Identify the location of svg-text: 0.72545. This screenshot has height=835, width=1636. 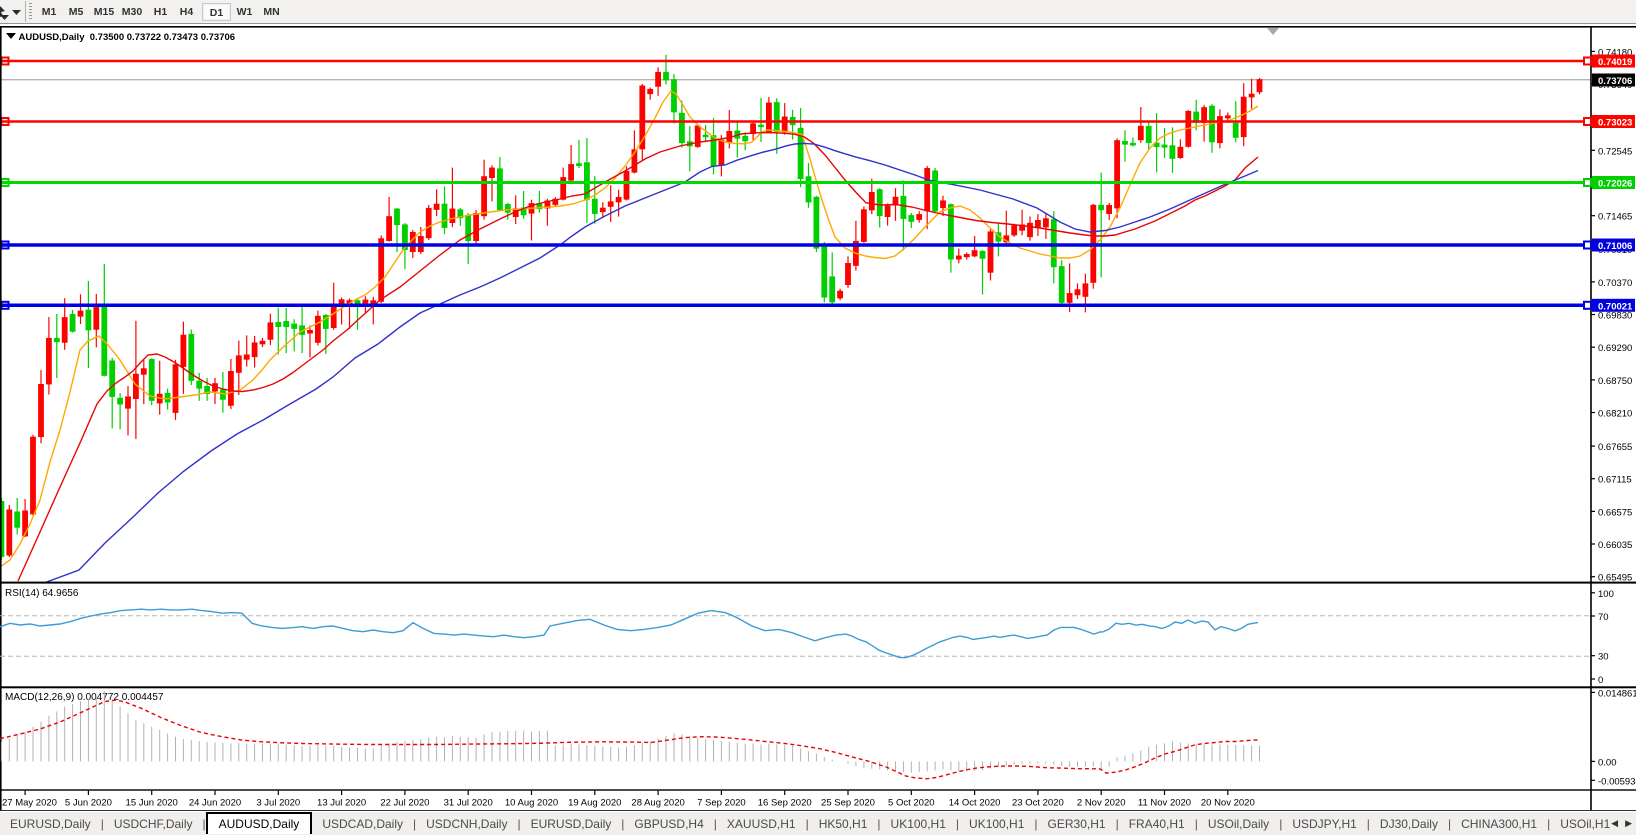
(1615, 151).